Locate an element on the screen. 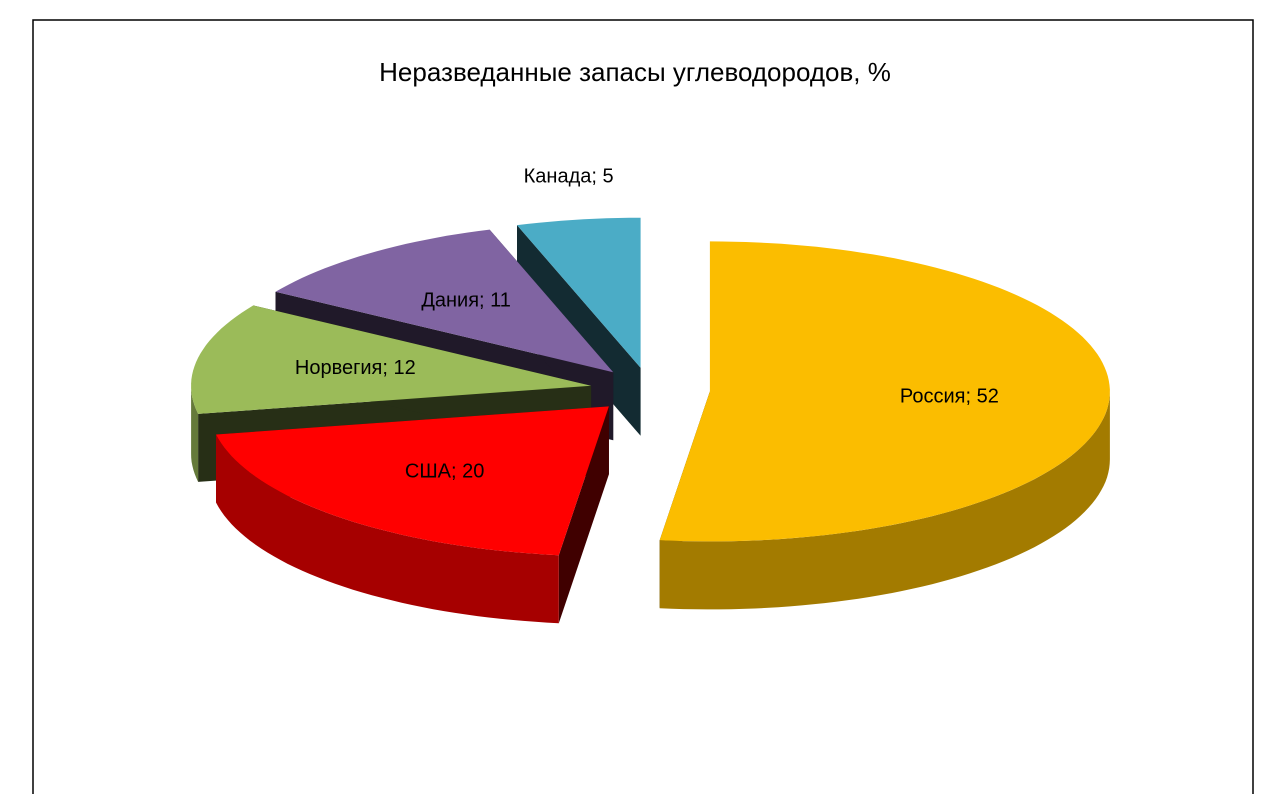  data-label: США; 20 is located at coordinates (444, 471).